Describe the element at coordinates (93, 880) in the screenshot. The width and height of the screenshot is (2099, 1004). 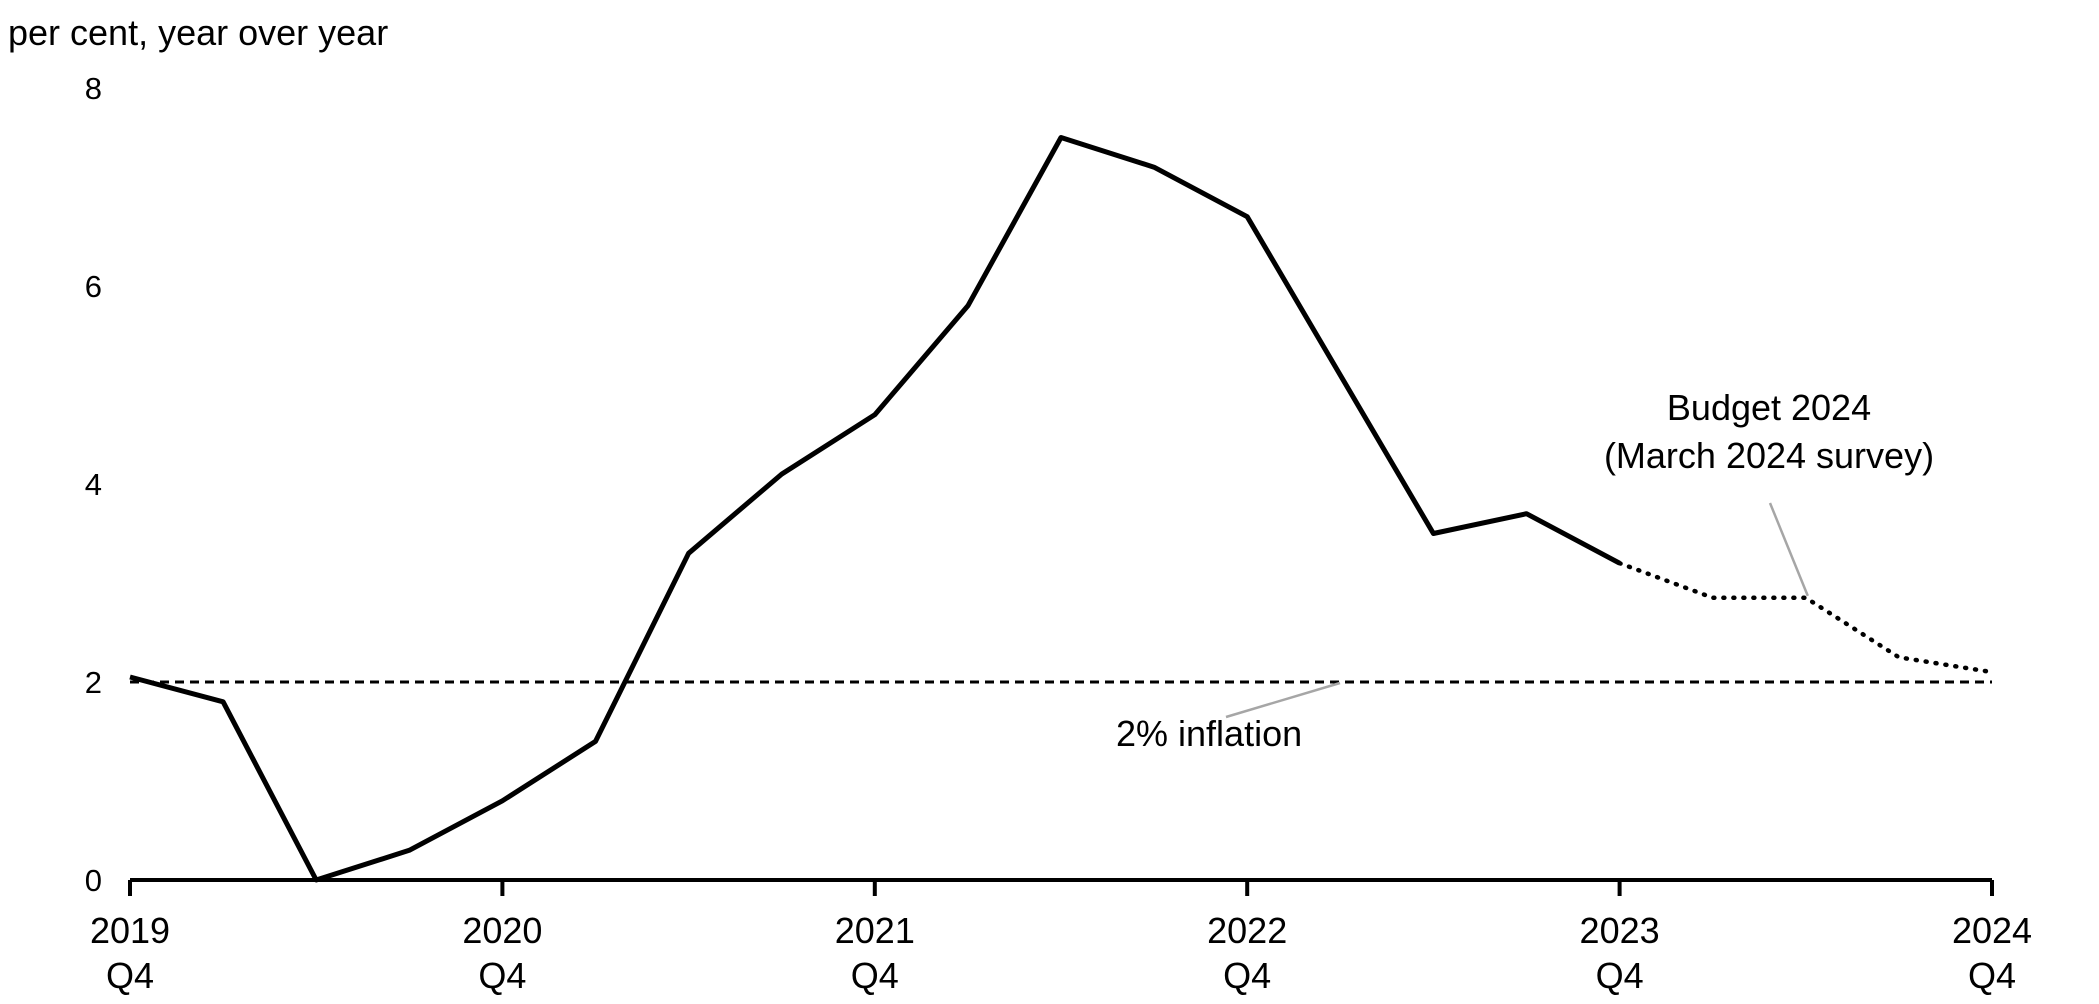
I see `y-tick-label: 0` at that location.